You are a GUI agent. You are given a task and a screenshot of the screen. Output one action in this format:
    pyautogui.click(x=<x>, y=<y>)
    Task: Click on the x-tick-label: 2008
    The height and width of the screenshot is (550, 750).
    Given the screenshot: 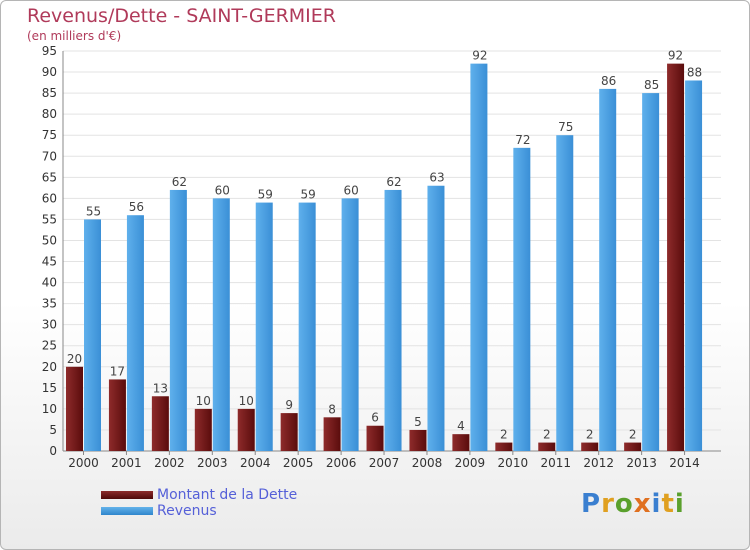 What is the action you would take?
    pyautogui.click(x=427, y=463)
    